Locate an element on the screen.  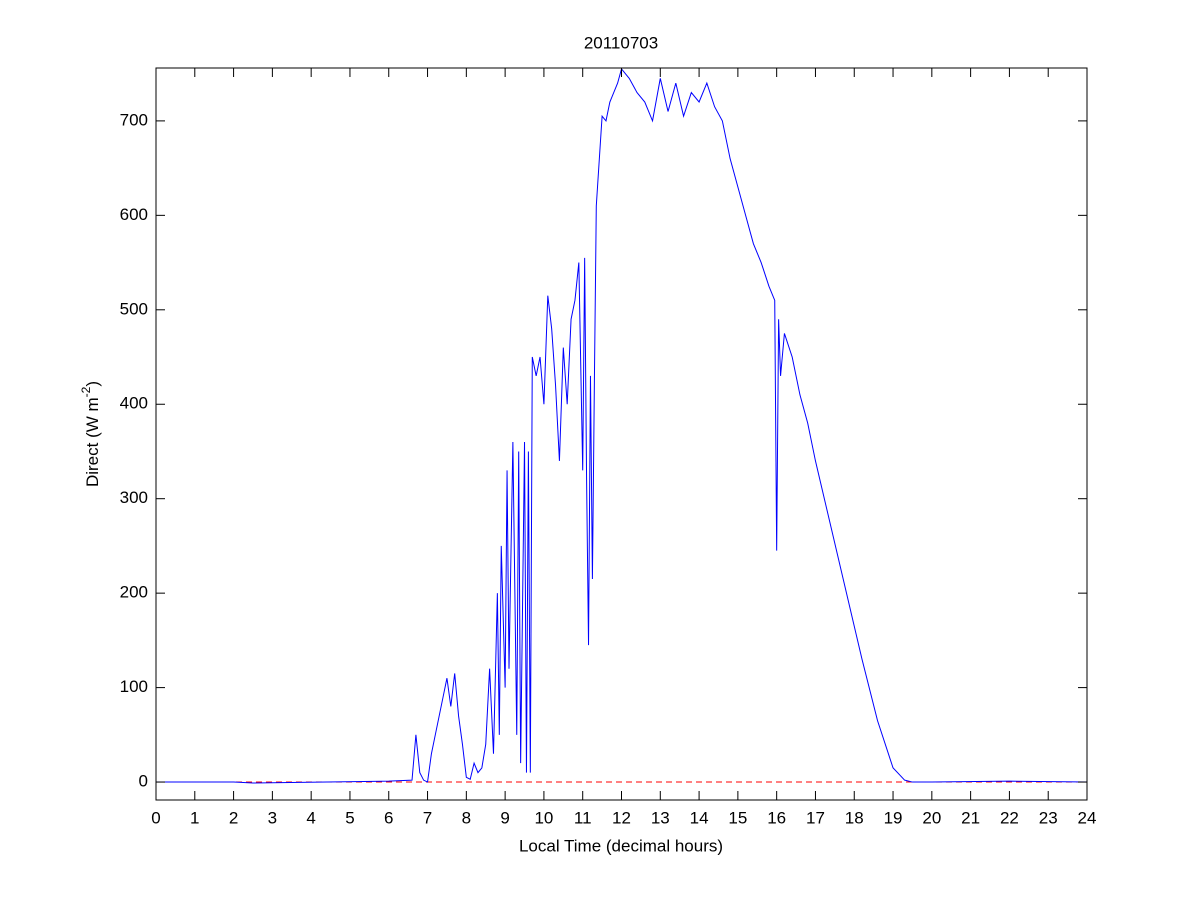
x-tick-label: 9 is located at coordinates (504, 817).